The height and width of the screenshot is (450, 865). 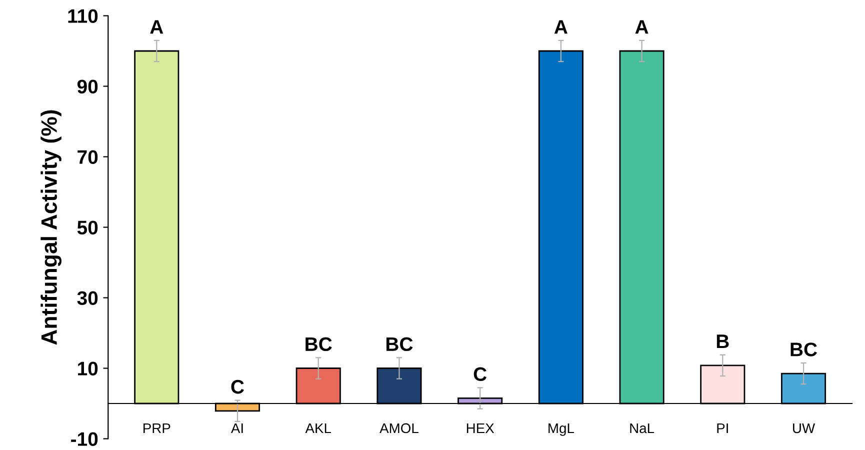 What do you see at coordinates (51, 227) in the screenshot?
I see `y-axis-title: Antifungal Activity (%)` at bounding box center [51, 227].